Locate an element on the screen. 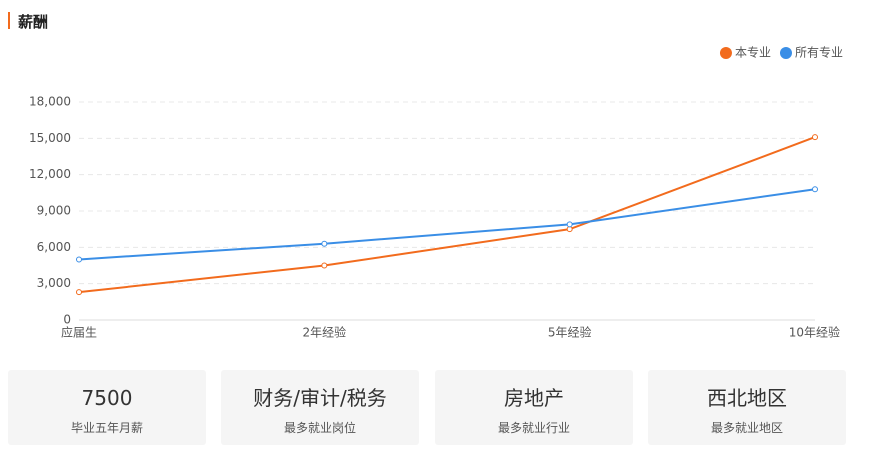  x-tick-label: 5年经验 is located at coordinates (570, 332).